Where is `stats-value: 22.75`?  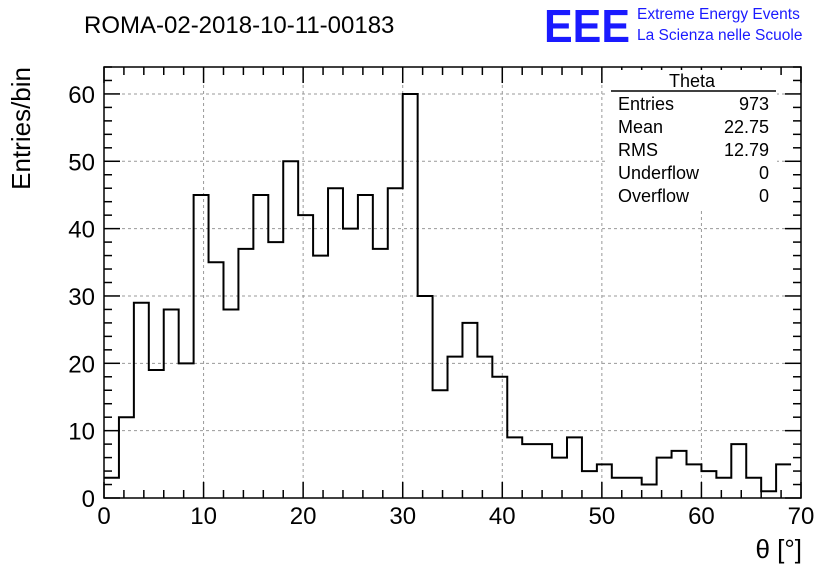
stats-value: 22.75 is located at coordinates (746, 127).